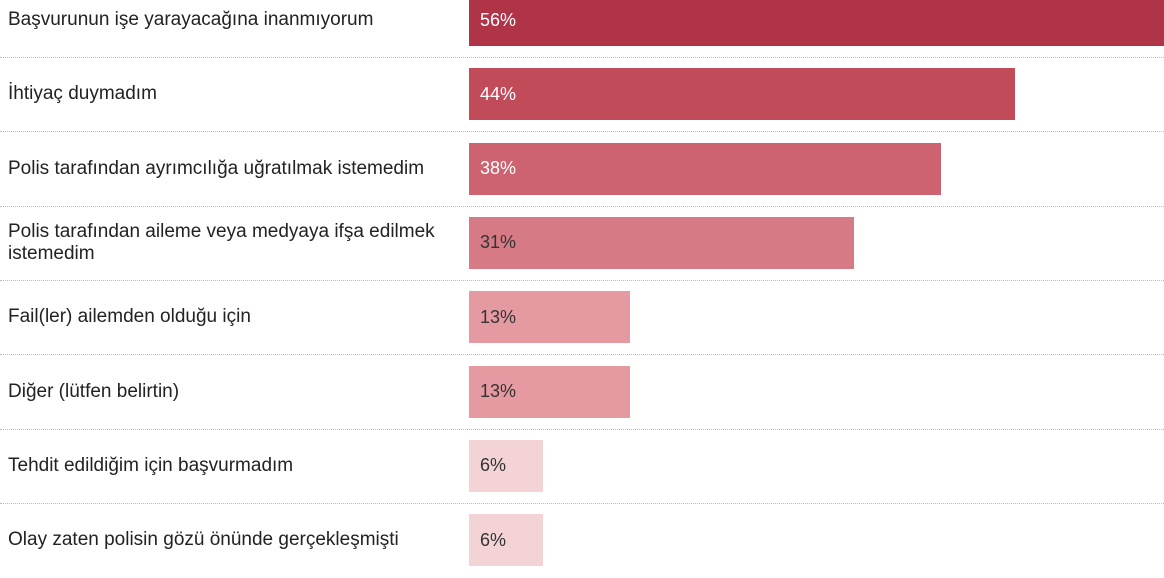 The height and width of the screenshot is (578, 1164). Describe the element at coordinates (191, 19) in the screenshot. I see `category-label: Başvurunun işe yarayacağına inanmıyorum` at that location.